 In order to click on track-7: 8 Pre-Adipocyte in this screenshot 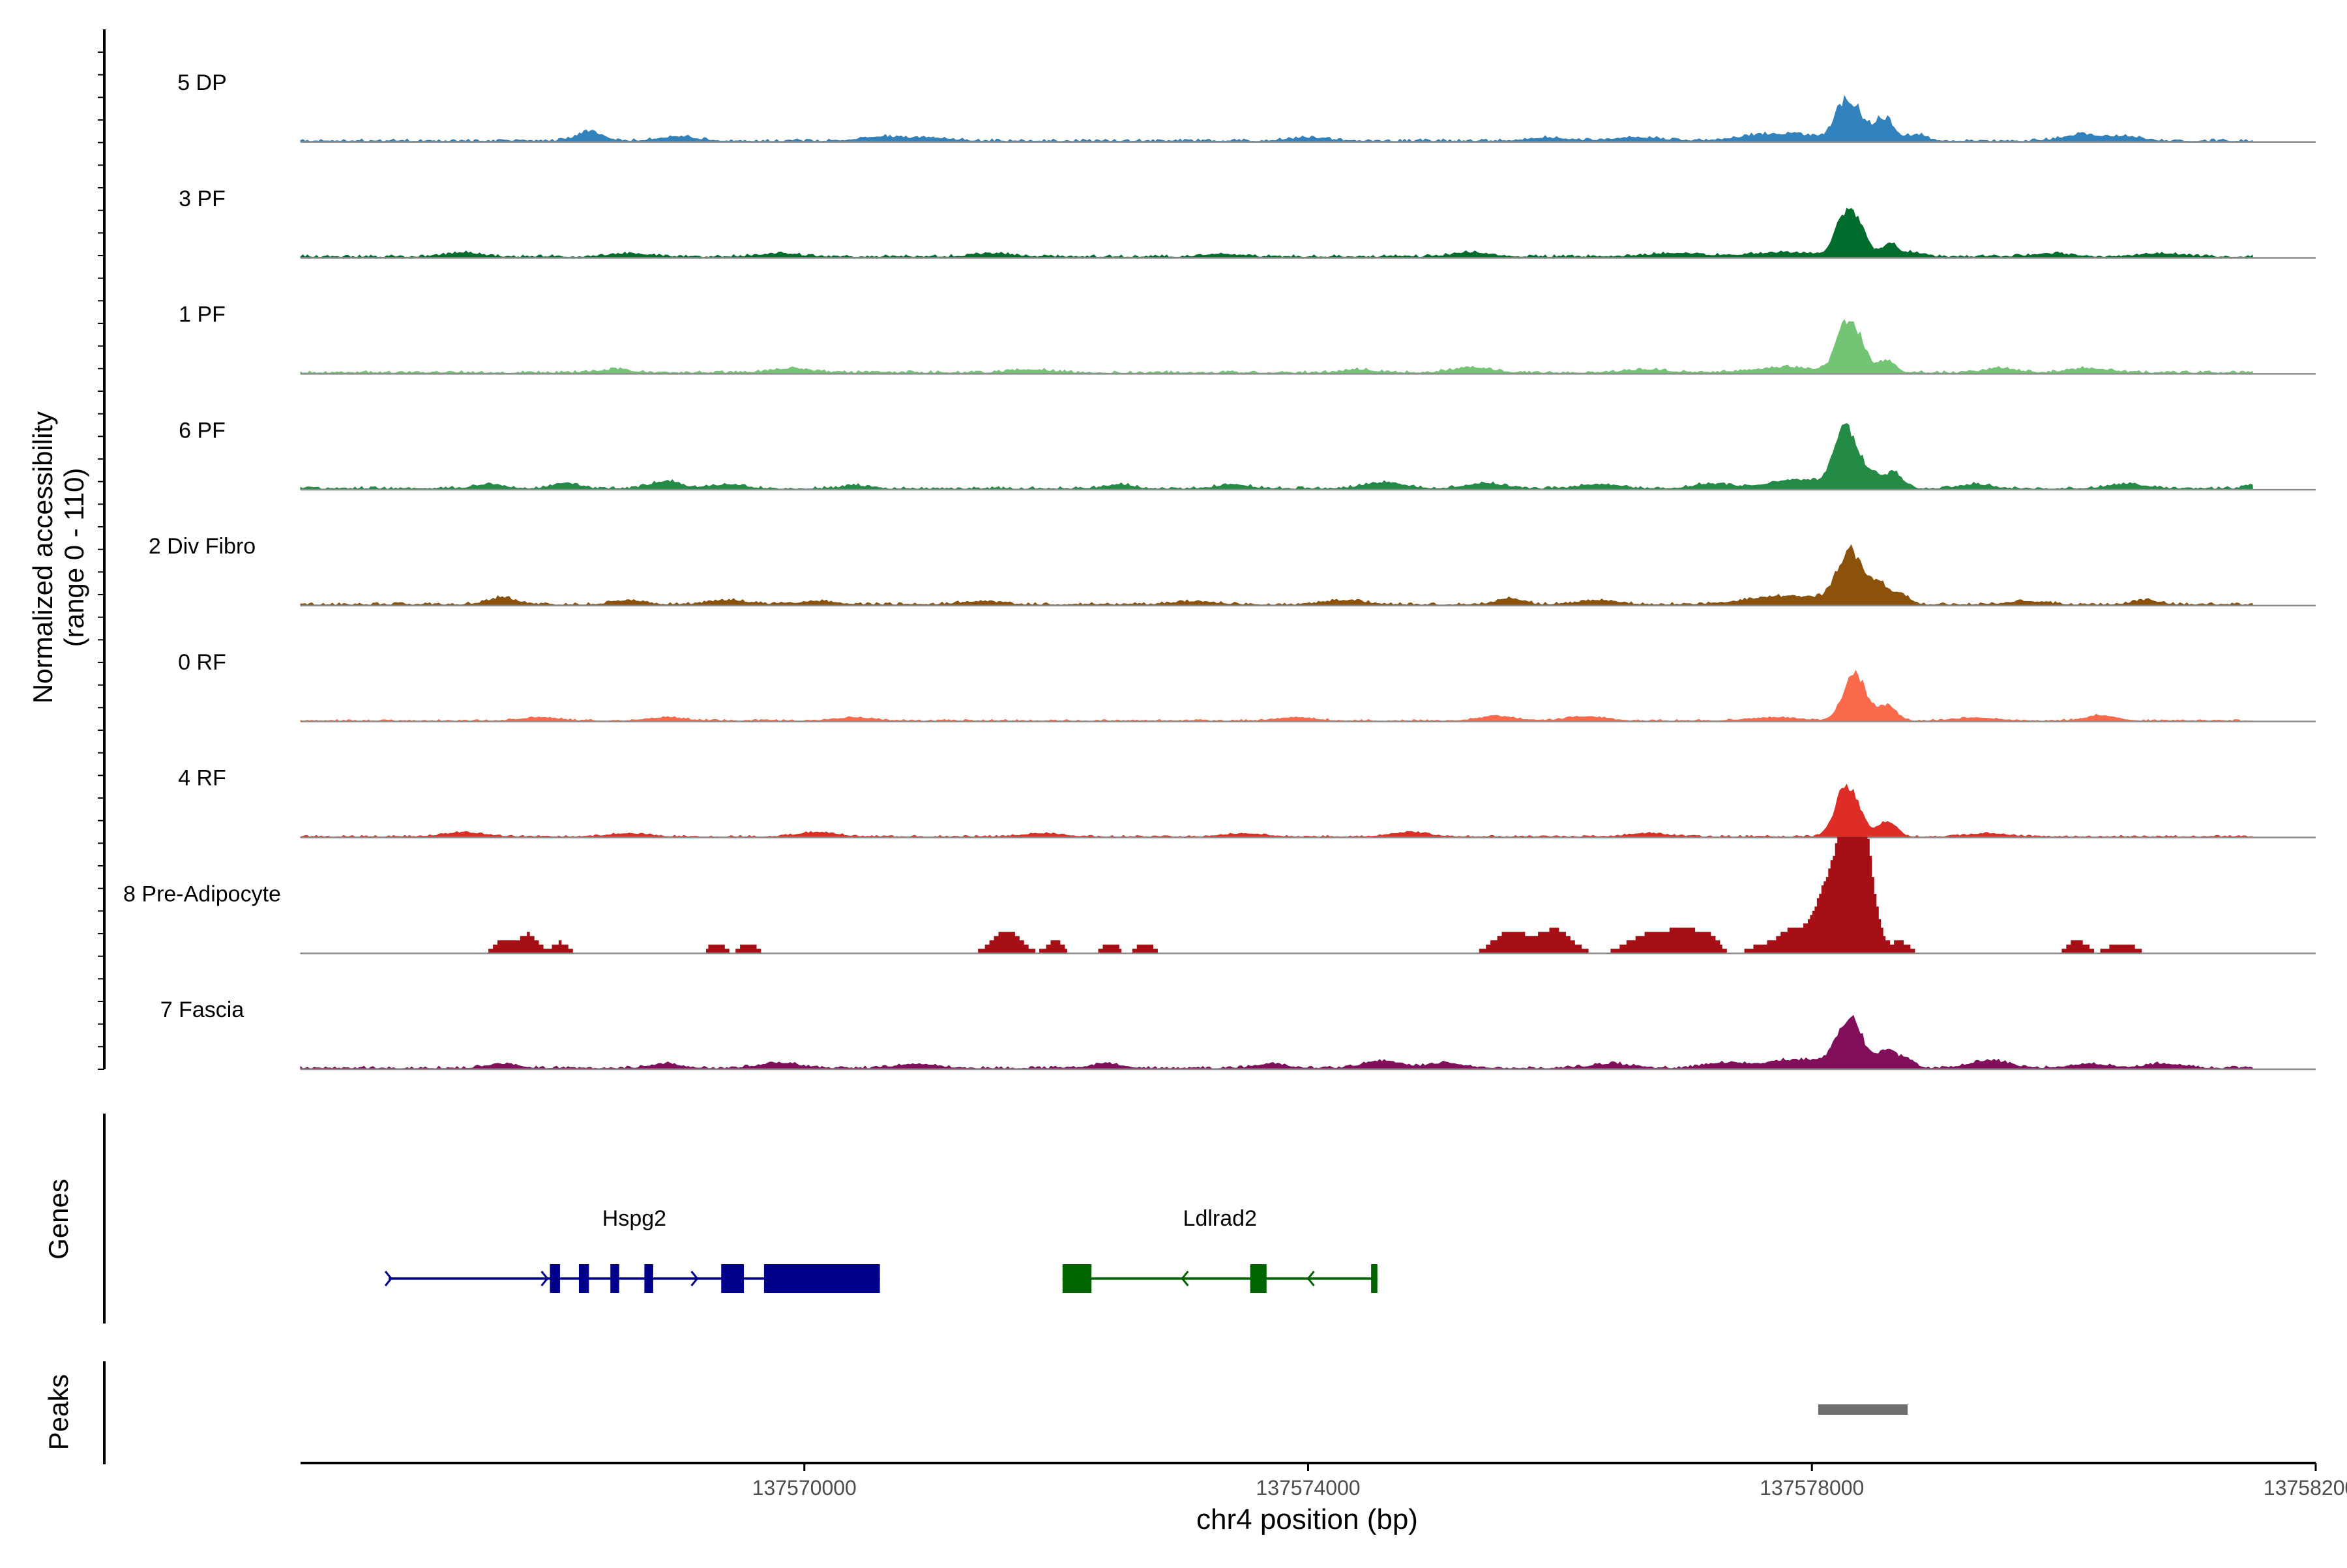, I will do `click(1219, 895)`.